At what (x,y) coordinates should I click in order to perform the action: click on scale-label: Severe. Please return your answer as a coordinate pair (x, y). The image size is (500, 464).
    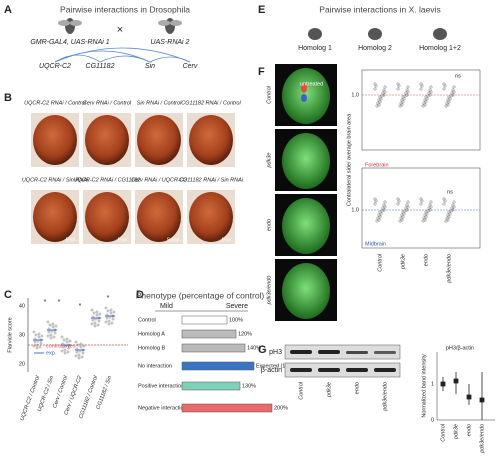
    Looking at the image, I should click on (237, 306).